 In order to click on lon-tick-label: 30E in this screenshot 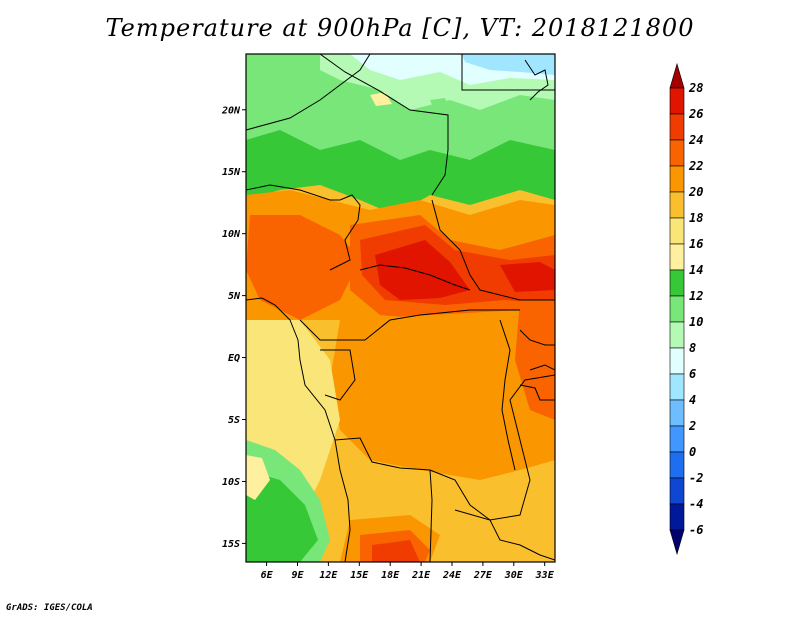, I will do `click(514, 575)`.